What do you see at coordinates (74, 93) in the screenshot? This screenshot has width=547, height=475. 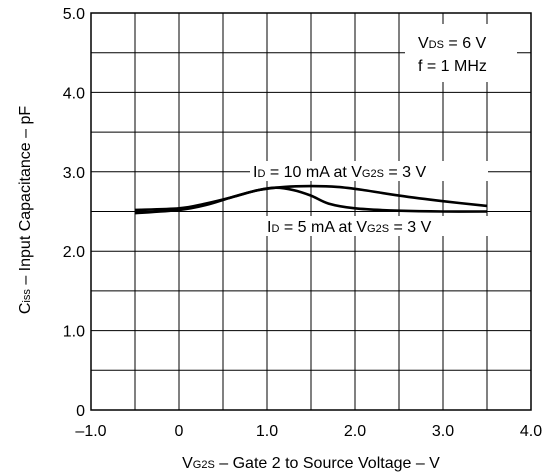 I see `y-tick-label: 4.0` at bounding box center [74, 93].